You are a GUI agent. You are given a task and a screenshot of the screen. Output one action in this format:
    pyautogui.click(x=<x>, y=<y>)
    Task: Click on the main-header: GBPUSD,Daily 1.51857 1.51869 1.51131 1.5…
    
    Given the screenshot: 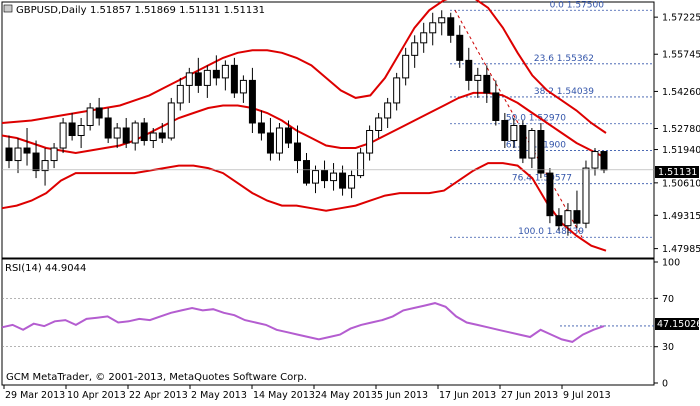 What is the action you would take?
    pyautogui.click(x=134, y=10)
    